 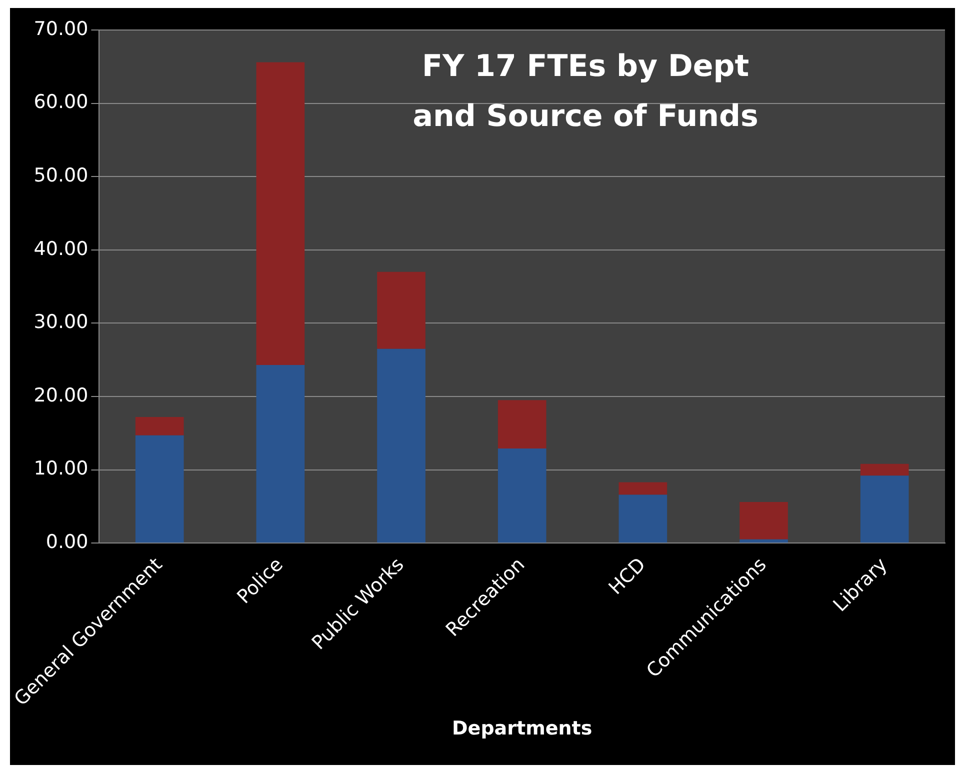 What do you see at coordinates (61, 395) in the screenshot?
I see `y-tick-label: 20.00` at bounding box center [61, 395].